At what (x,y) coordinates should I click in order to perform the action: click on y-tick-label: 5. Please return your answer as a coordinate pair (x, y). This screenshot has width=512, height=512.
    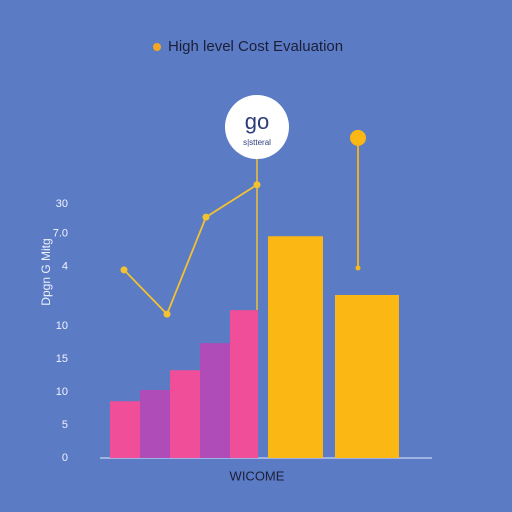
    Looking at the image, I should click on (65, 425).